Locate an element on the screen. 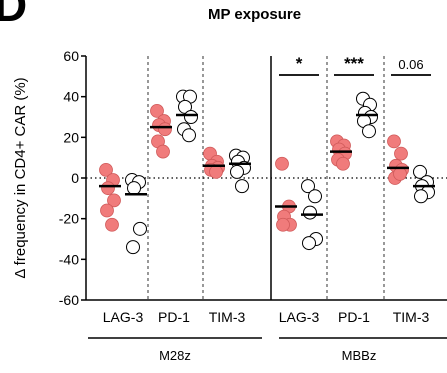 The height and width of the screenshot is (373, 447). y-tick-label: 20 is located at coordinates (71, 137).